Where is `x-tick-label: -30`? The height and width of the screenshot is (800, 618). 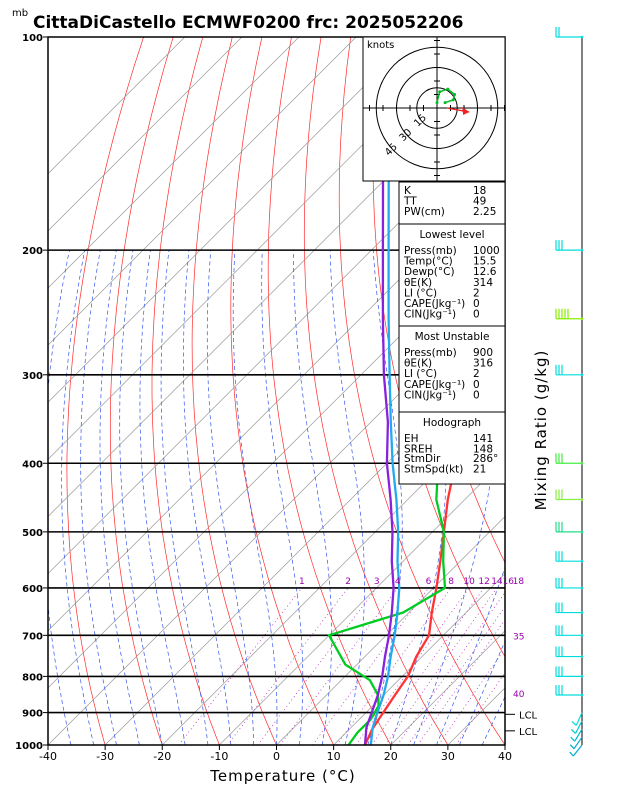
x-tick-label: -30 is located at coordinates (105, 756).